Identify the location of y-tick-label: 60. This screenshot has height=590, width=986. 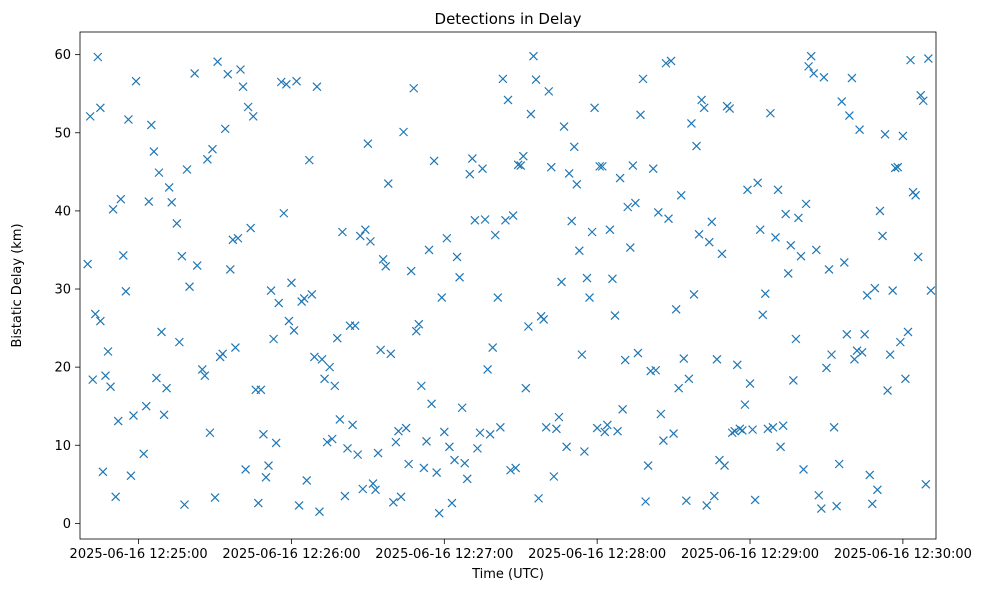
(62, 55).